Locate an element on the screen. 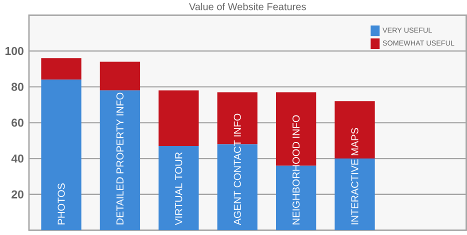 The width and height of the screenshot is (467, 235). x-tick-label: AGENT CONTACT INFO is located at coordinates (237, 170).